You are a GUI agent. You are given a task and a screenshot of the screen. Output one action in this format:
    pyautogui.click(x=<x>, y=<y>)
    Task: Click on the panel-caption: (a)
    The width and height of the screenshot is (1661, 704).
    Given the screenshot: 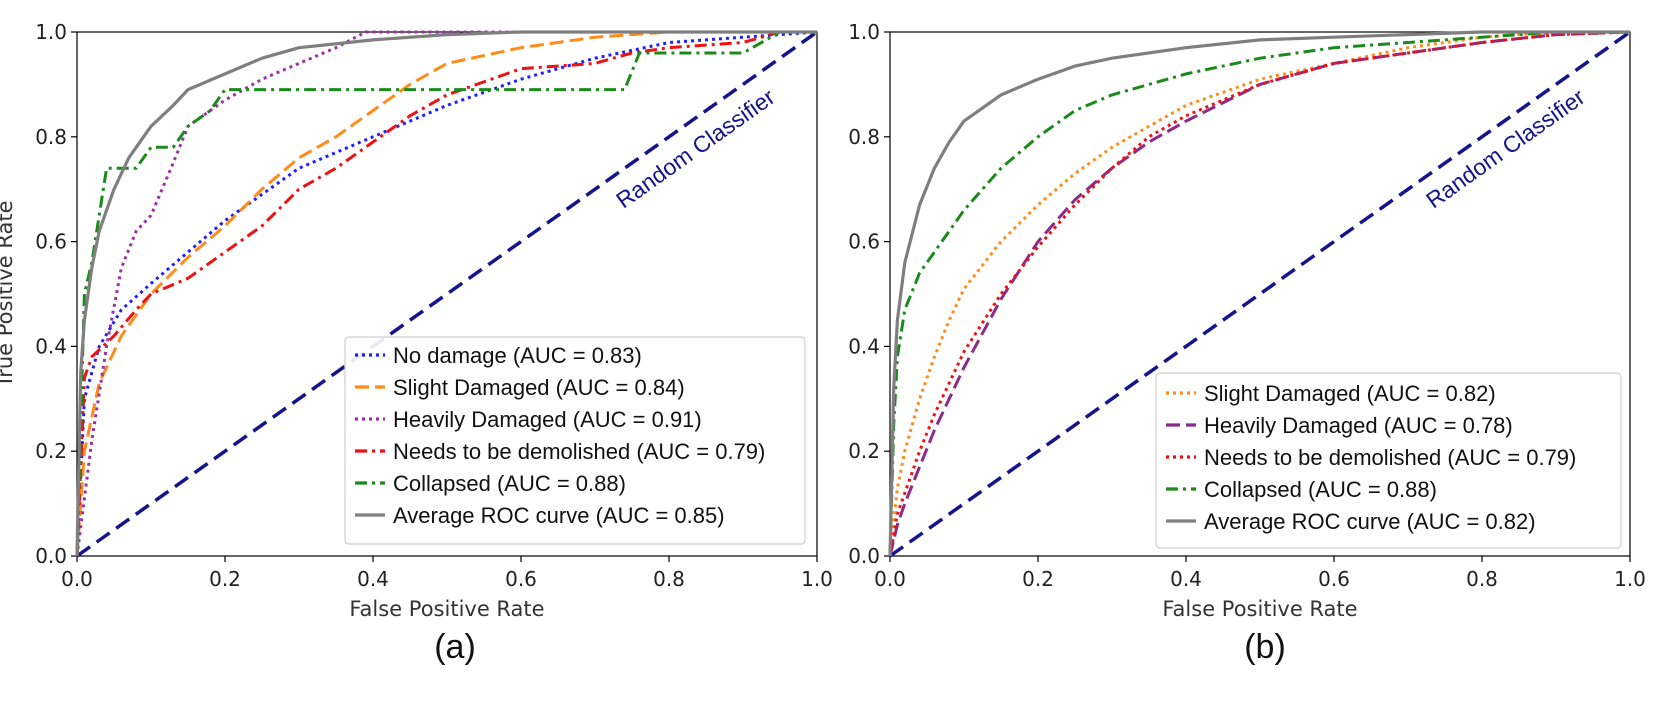 What is the action you would take?
    pyautogui.click(x=455, y=647)
    